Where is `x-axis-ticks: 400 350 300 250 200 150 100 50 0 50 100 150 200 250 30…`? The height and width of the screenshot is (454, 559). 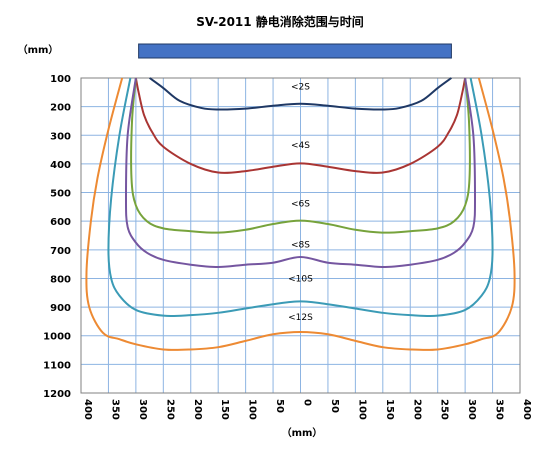
x-axis-ticks: 400 350 300 250 200 150 100 50 0 50 100 150 200 250 30… is located at coordinates (307, 409).